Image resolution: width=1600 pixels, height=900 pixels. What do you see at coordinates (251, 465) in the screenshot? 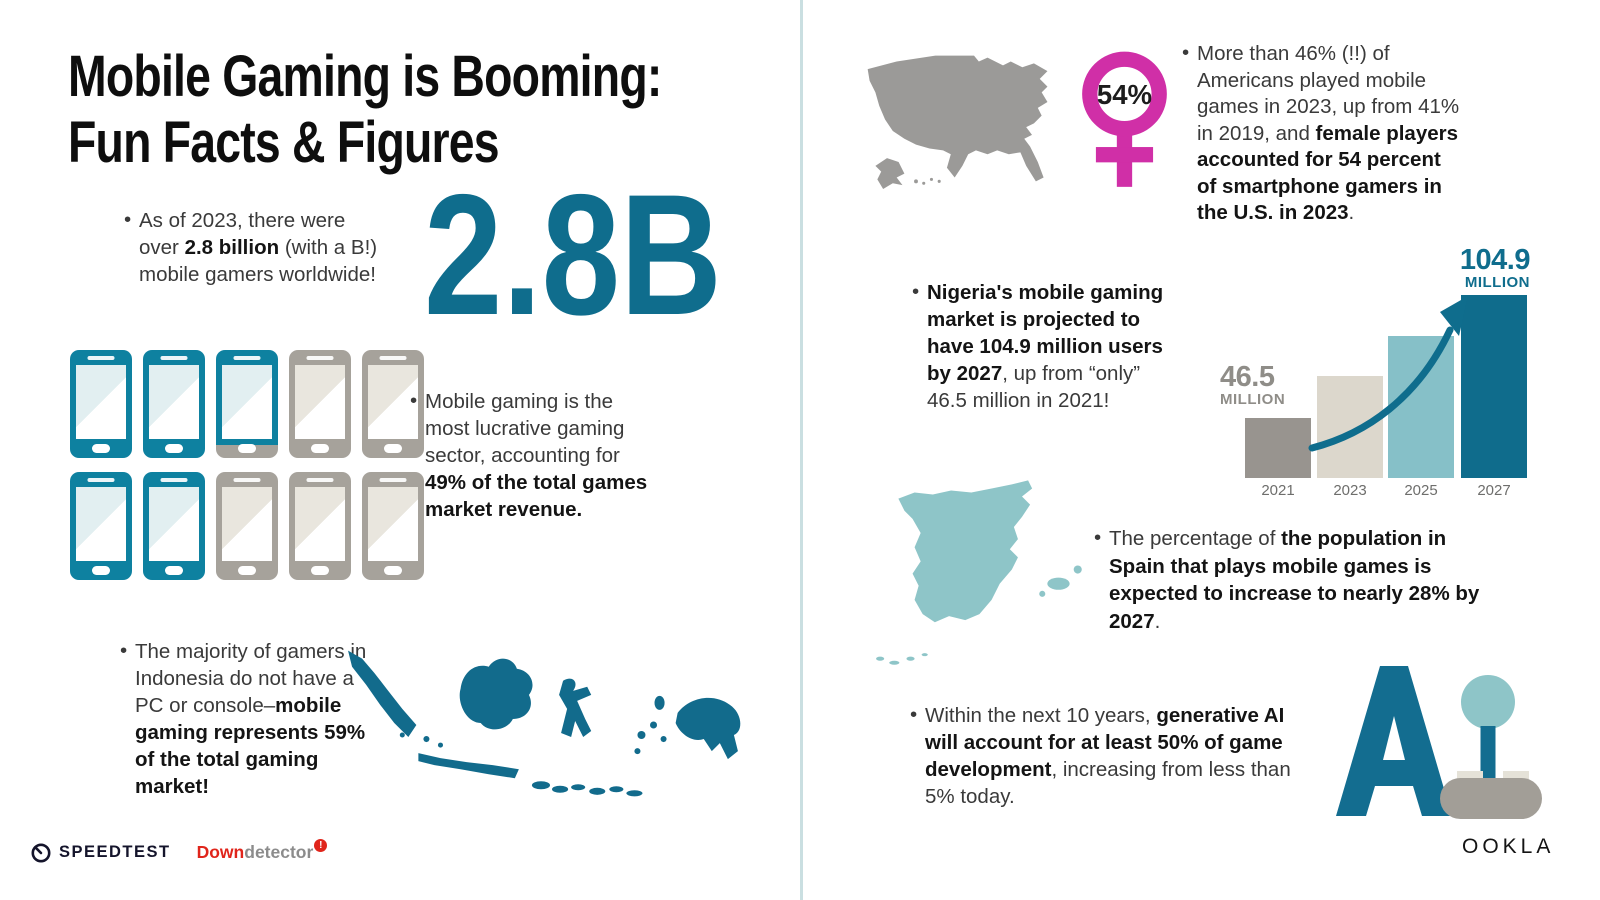
I see `phone-grid` at bounding box center [251, 465].